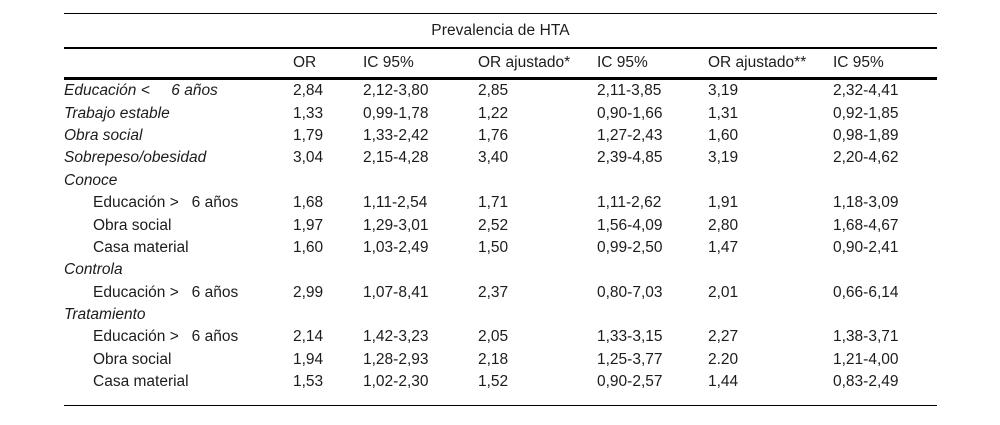 This screenshot has height=425, width=1000. What do you see at coordinates (493, 247) in the screenshot?
I see `row-value: 1,50` at bounding box center [493, 247].